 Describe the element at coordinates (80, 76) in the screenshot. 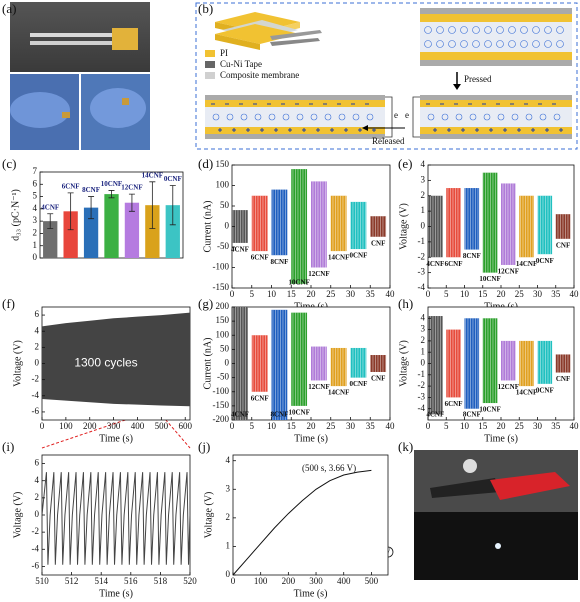

I see `photo-a` at that location.